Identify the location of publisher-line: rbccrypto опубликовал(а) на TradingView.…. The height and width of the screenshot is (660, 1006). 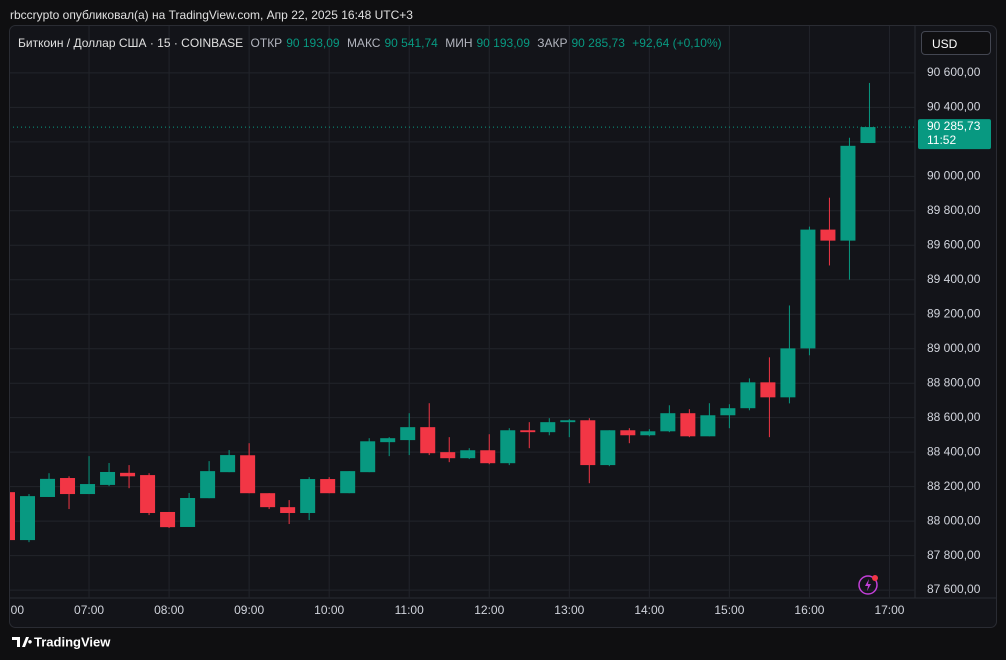
(211, 15).